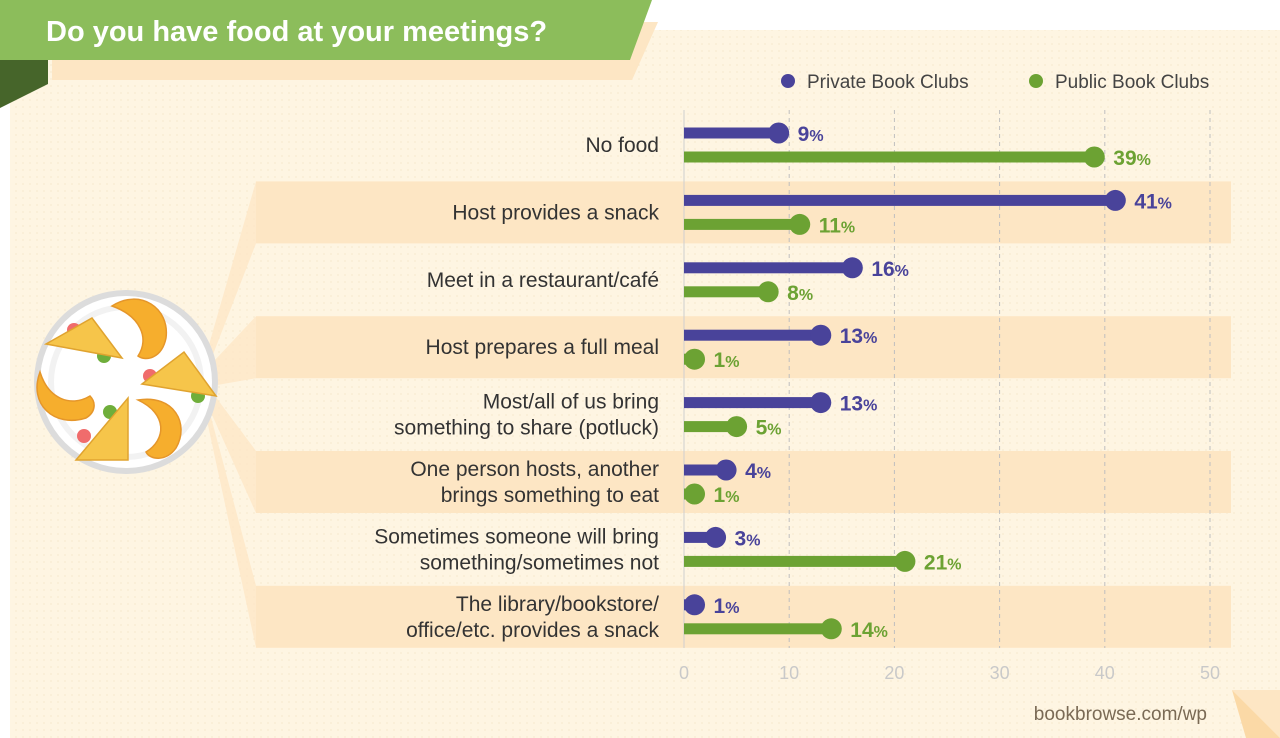 This screenshot has width=1280, height=738. What do you see at coordinates (543, 280) in the screenshot?
I see `category-label: Meet in a restaurant/café` at bounding box center [543, 280].